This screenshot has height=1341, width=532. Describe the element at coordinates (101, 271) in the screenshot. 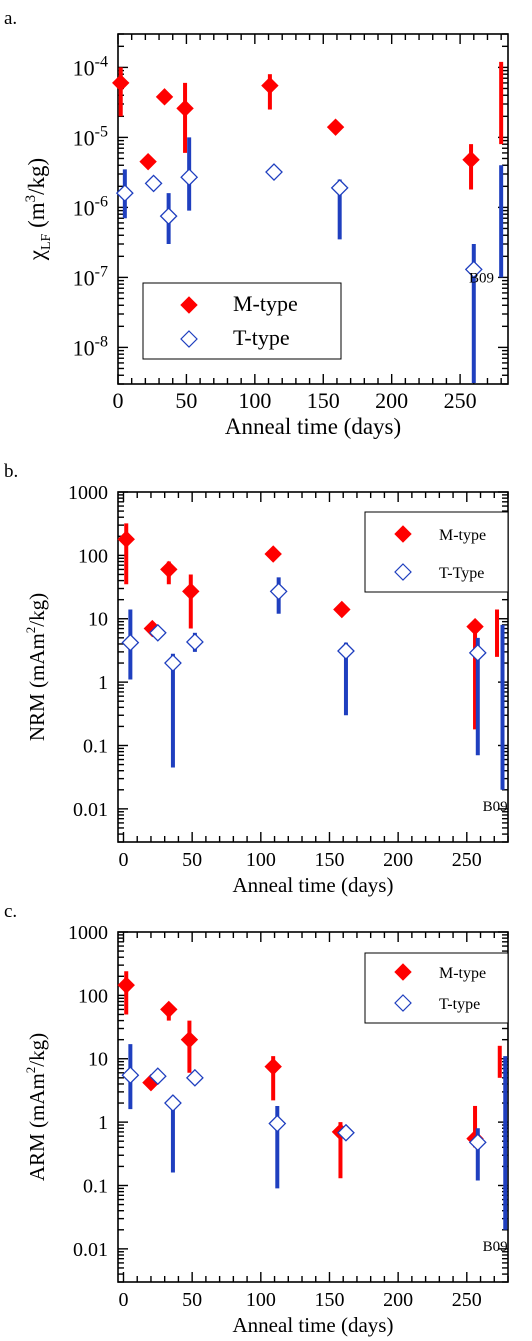

I see `y-tick-exponent: -7` at that location.